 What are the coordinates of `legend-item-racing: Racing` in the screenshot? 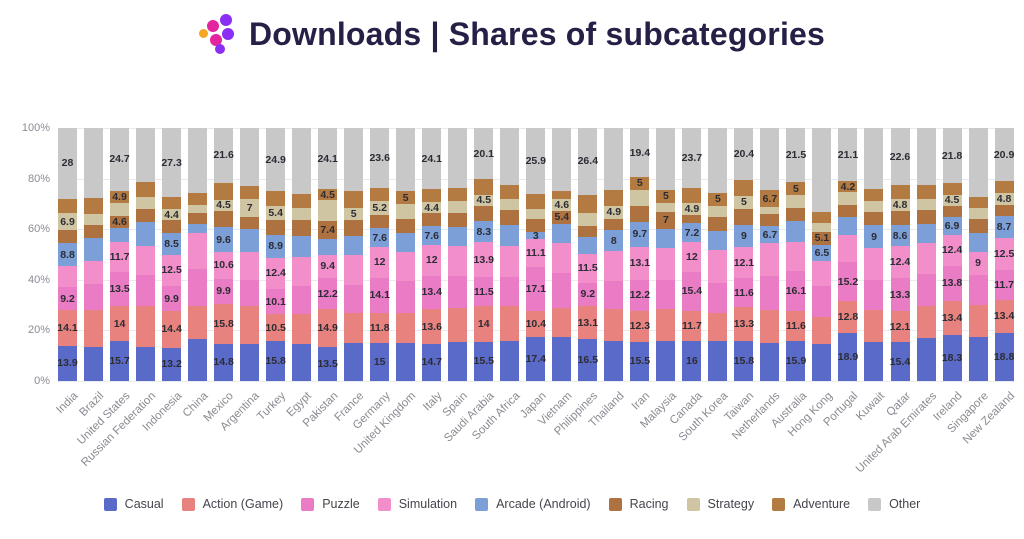 It's located at (638, 504).